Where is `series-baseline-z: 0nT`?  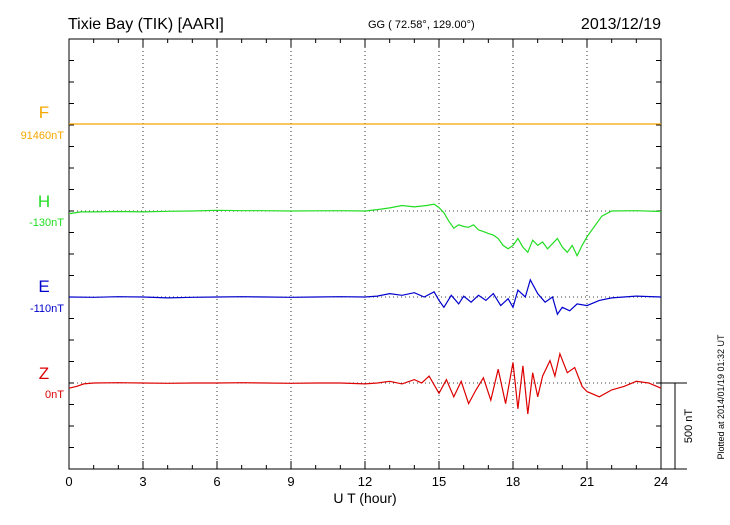
series-baseline-z: 0nT is located at coordinates (54, 395).